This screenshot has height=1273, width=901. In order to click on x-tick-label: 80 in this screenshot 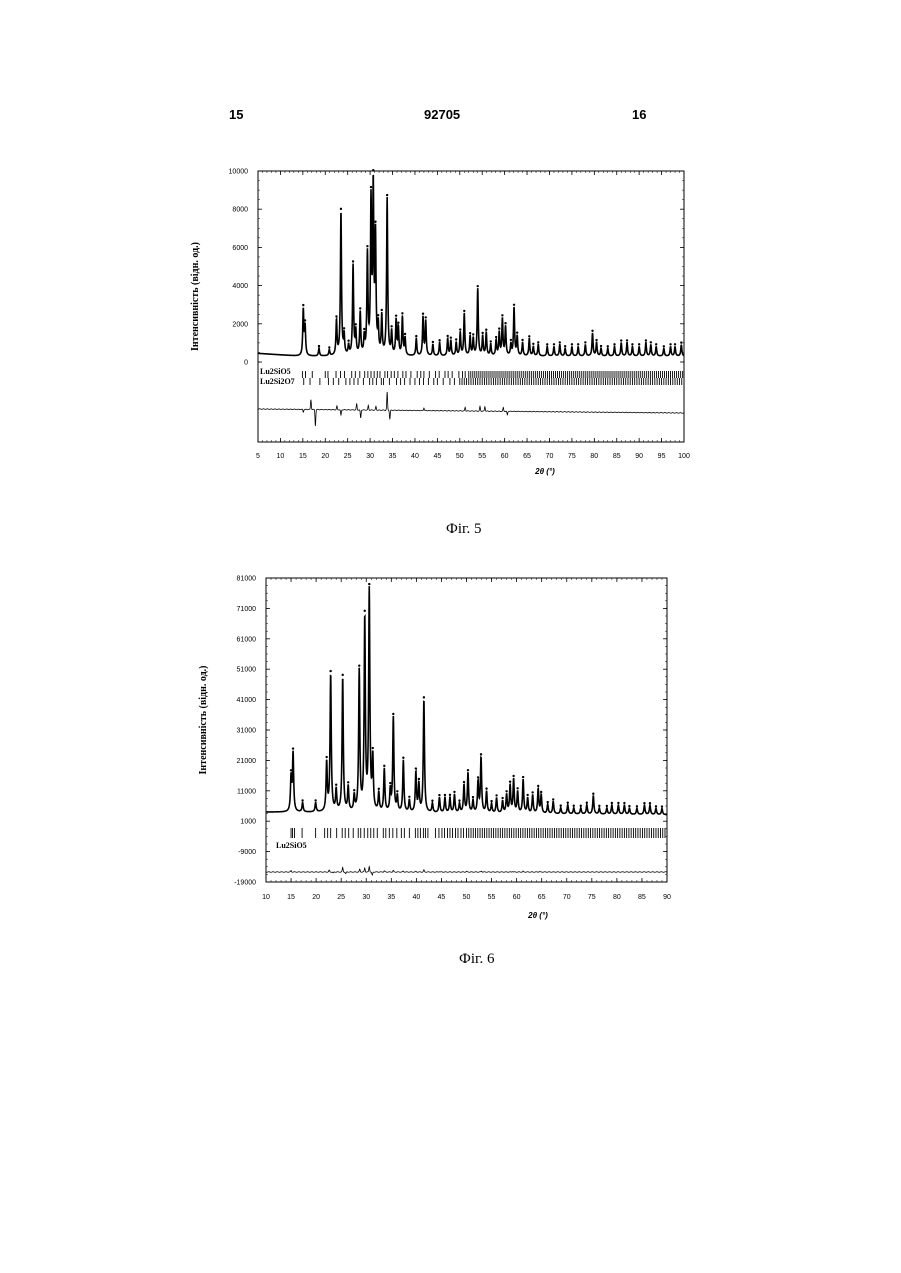, I will do `click(617, 897)`.